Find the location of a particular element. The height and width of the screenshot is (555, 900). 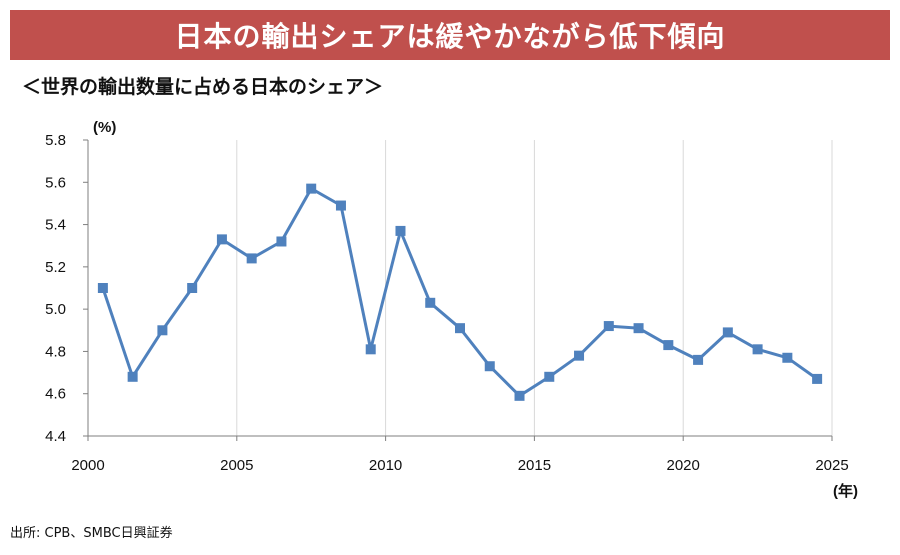

y-tick-label: 4.6 is located at coordinates (55, 394).